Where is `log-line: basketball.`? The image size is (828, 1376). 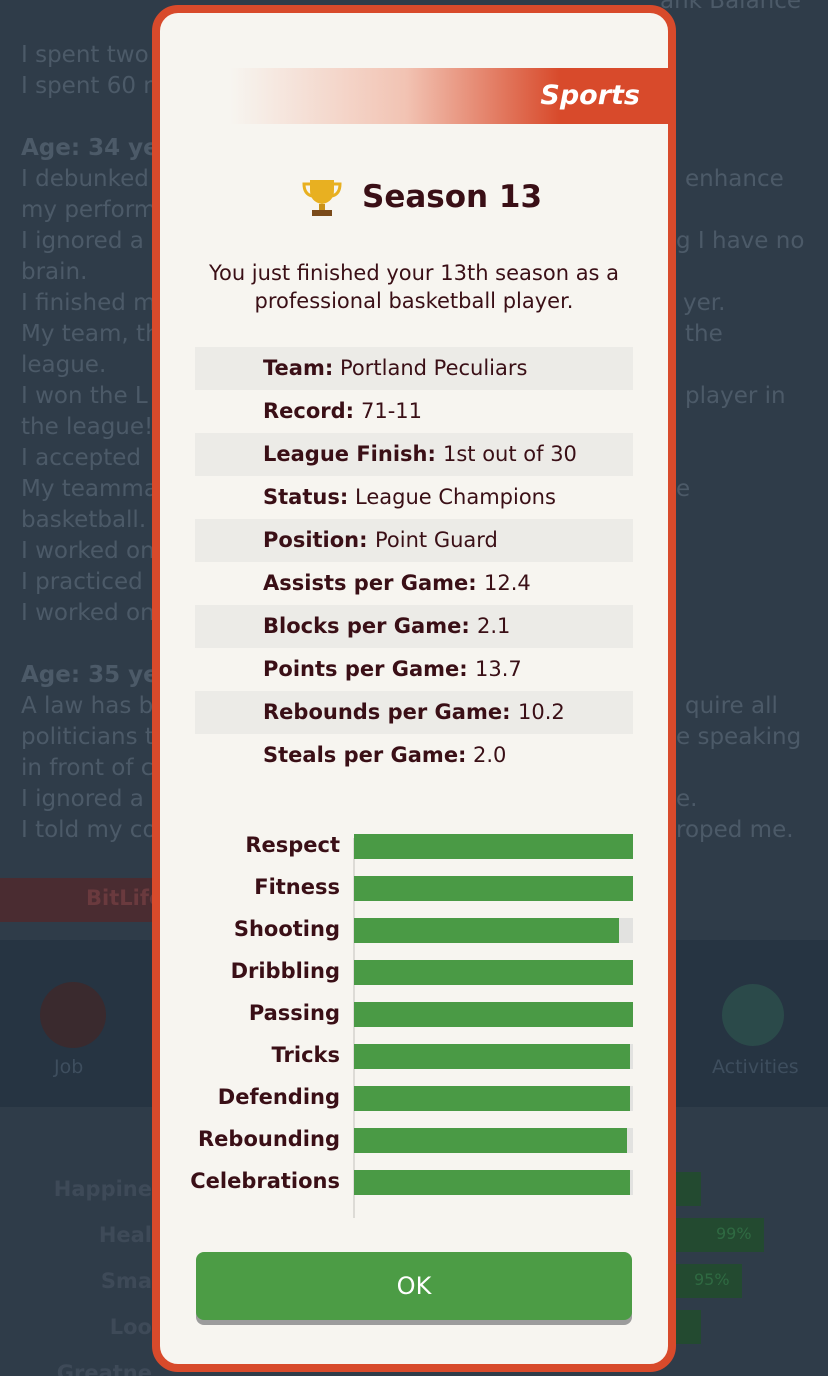
log-line: basketball. is located at coordinates (84, 520).